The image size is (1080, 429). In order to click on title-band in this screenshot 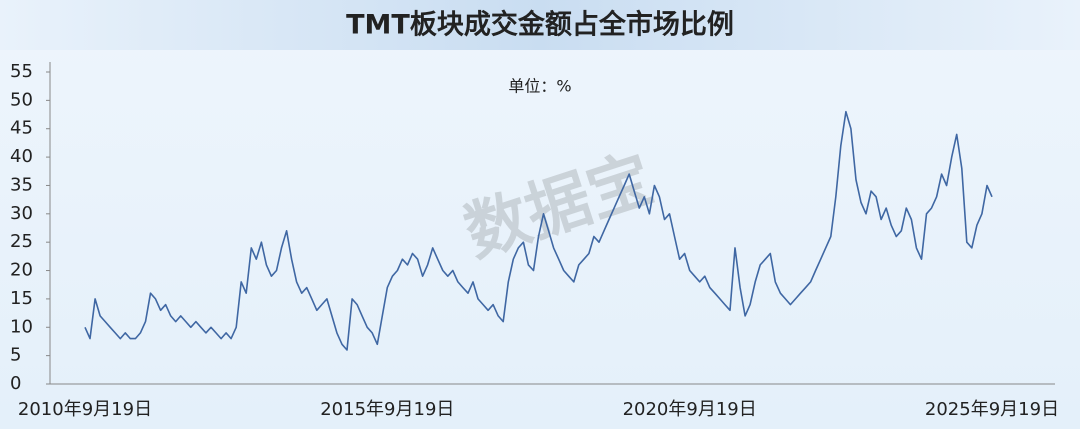, I will do `click(540, 25)`.